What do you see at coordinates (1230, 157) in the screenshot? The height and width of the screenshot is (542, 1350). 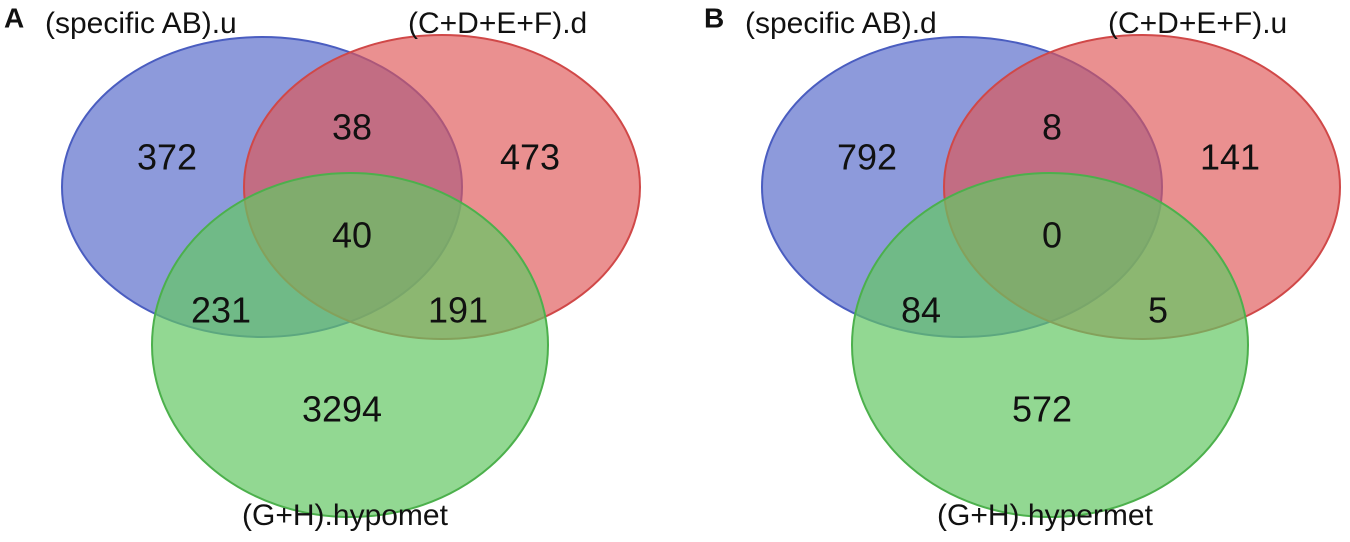 I see `region-count: 141` at bounding box center [1230, 157].